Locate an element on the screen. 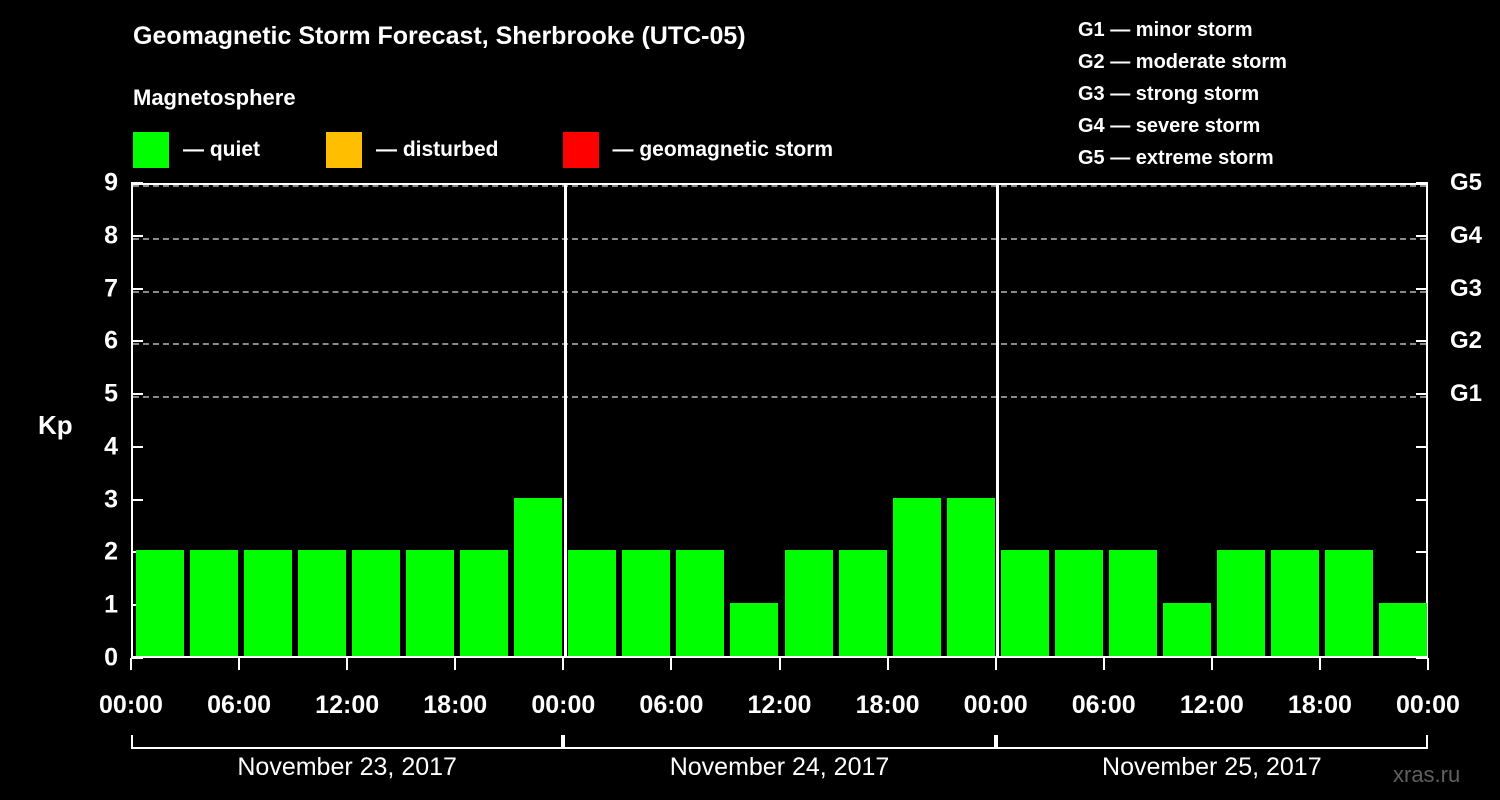 The width and height of the screenshot is (1500, 800). legend-label-quiet: — quiet is located at coordinates (221, 149).